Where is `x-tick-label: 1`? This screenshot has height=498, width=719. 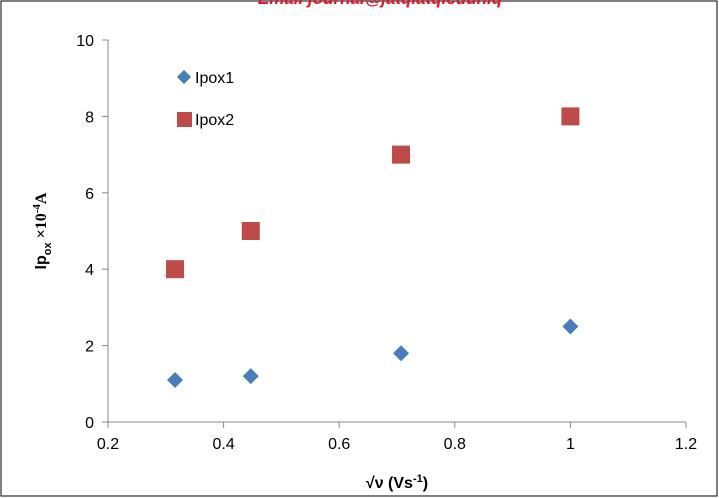
x-tick-label: 1 is located at coordinates (570, 444).